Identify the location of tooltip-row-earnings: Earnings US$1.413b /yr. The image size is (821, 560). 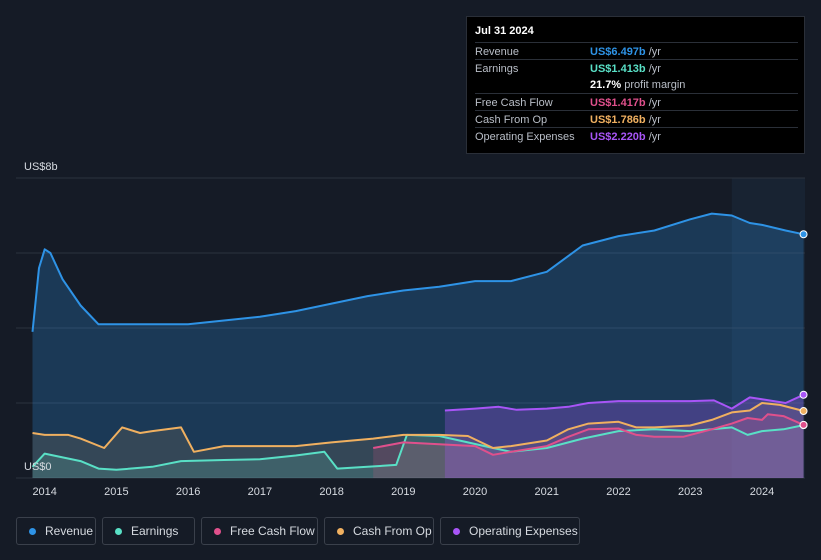
(636, 68).